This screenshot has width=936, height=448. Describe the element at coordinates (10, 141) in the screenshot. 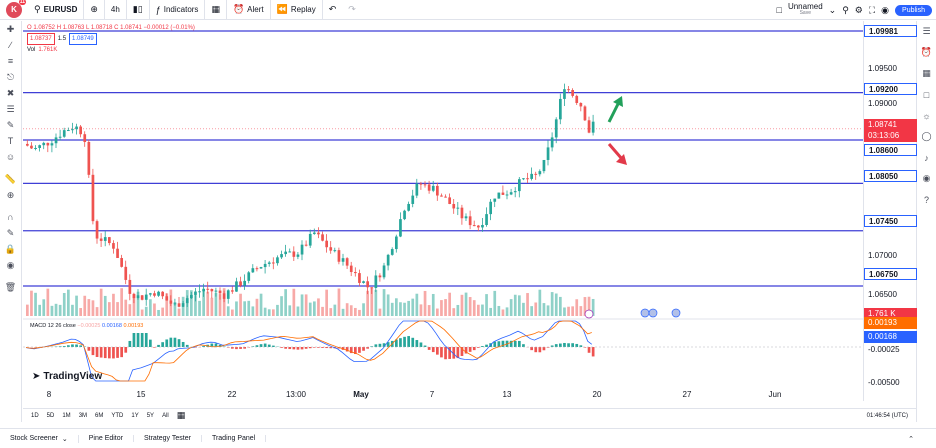

I see `text-icon: T` at that location.